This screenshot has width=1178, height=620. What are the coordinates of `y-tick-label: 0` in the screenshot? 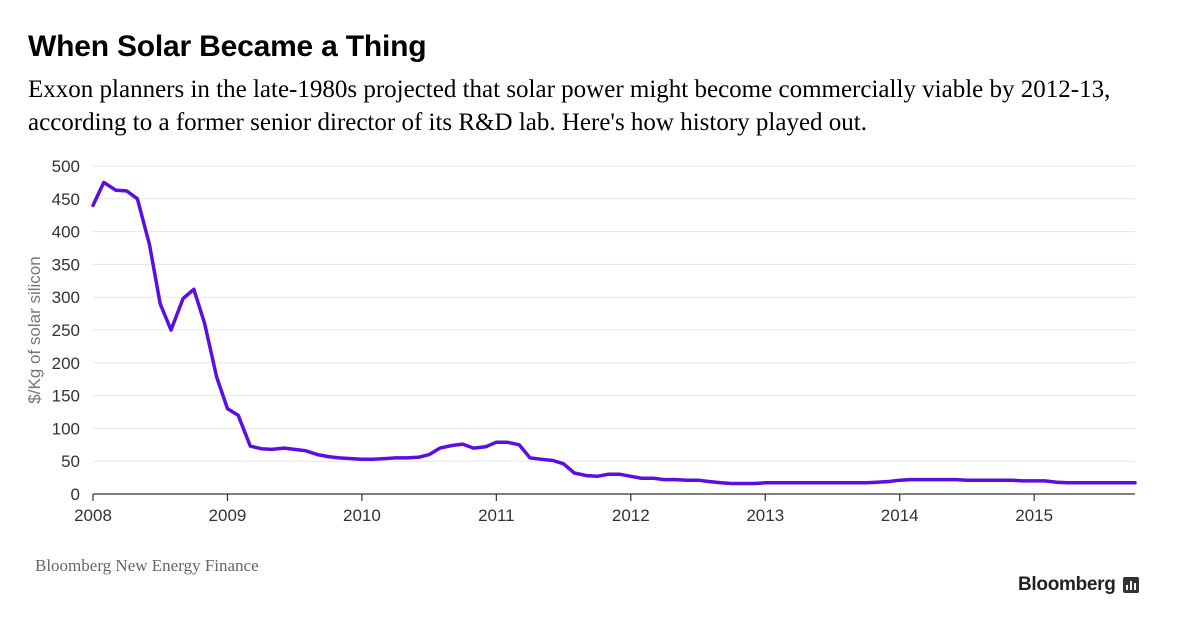 It's located at (75, 494).